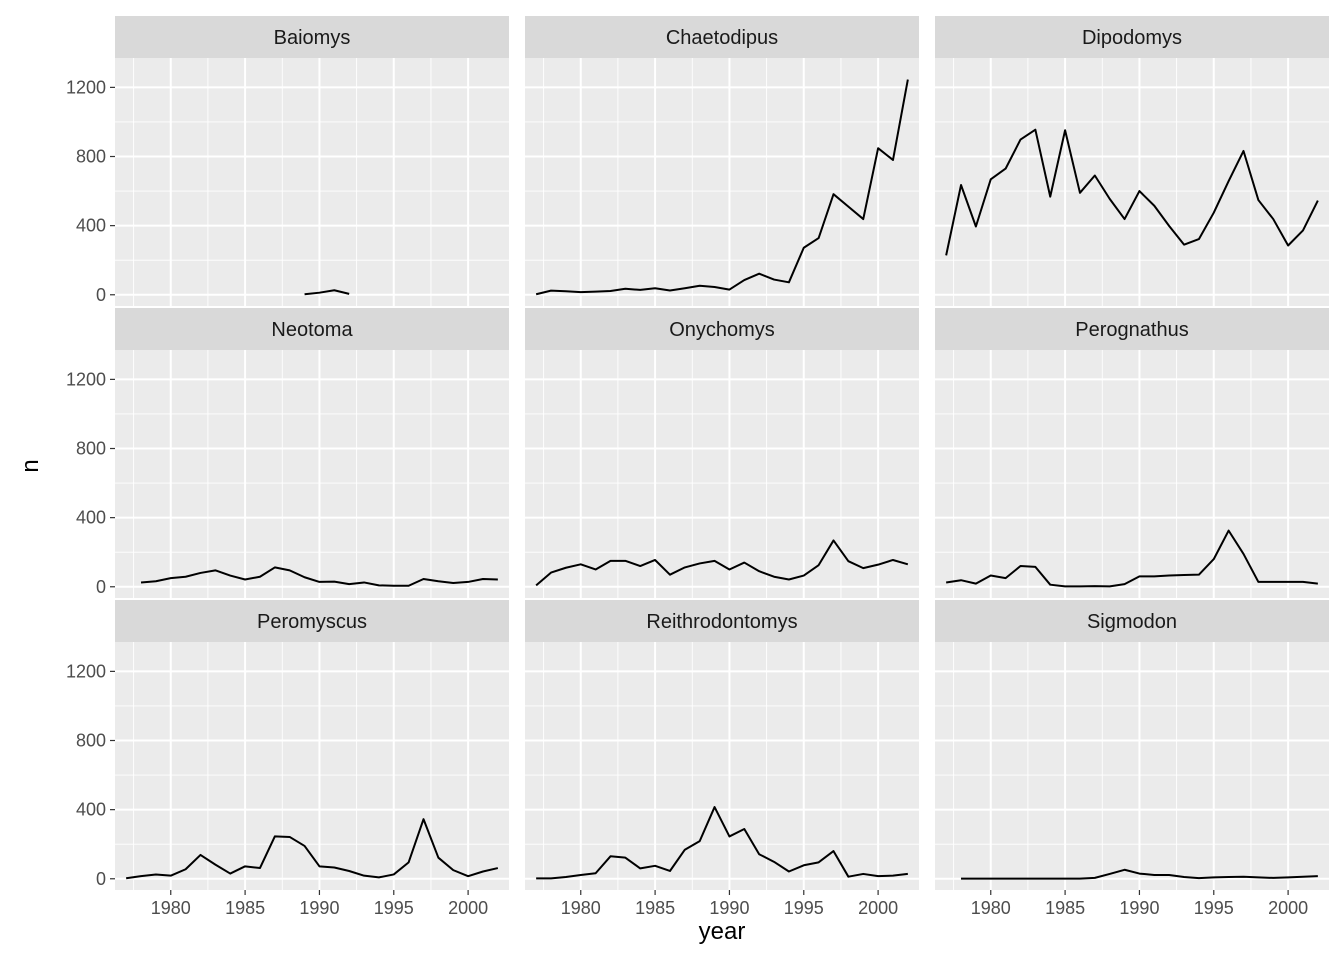 The width and height of the screenshot is (1344, 960). I want to click on facet-strip-label: Peromyscus, so click(312, 622).